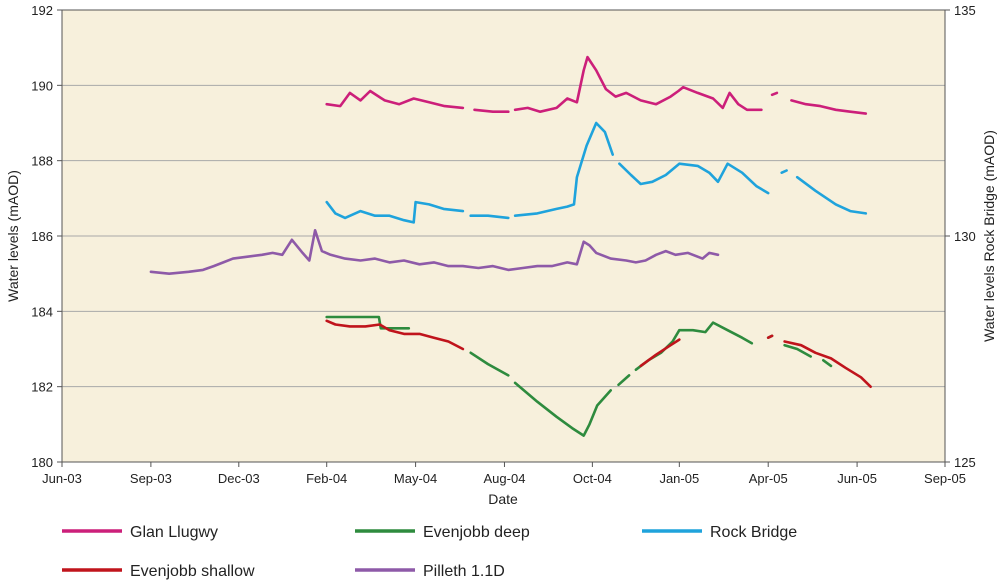 This screenshot has height=581, width=1000. Describe the element at coordinates (476, 532) in the screenshot. I see `legend-label-evenjobb-deep: Evenjobb deep` at that location.